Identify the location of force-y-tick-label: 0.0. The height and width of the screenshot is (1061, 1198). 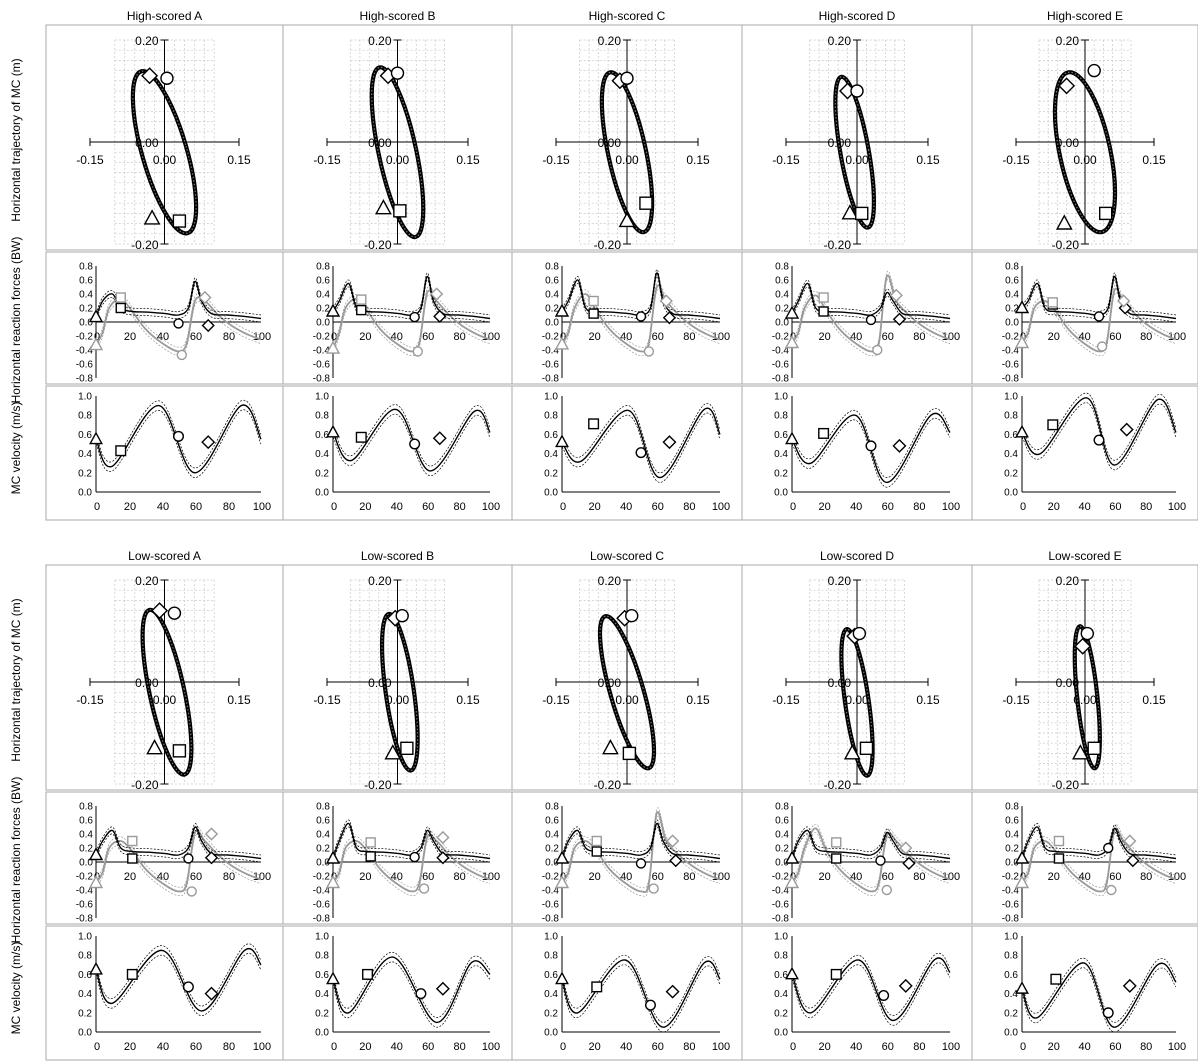
(86, 323).